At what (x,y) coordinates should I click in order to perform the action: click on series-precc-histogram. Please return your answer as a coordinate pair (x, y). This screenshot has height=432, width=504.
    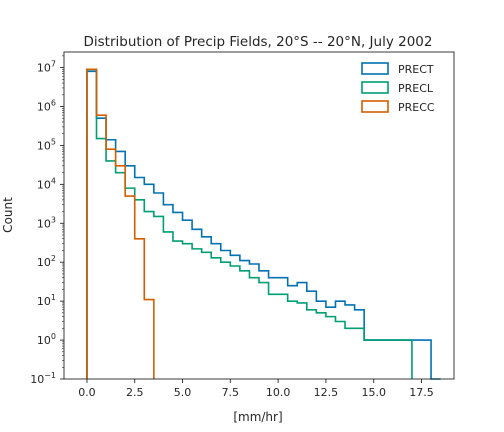
    Looking at the image, I should click on (120, 223).